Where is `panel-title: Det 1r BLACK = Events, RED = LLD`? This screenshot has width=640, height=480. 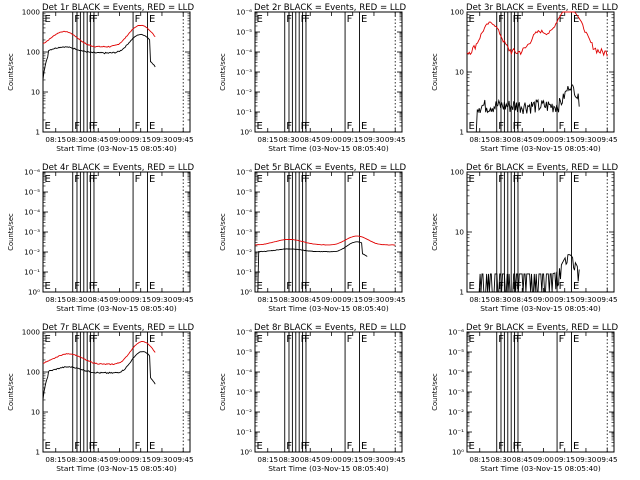
panel-title: Det 1r BLACK = Events, RED = LLD is located at coordinates (118, 8).